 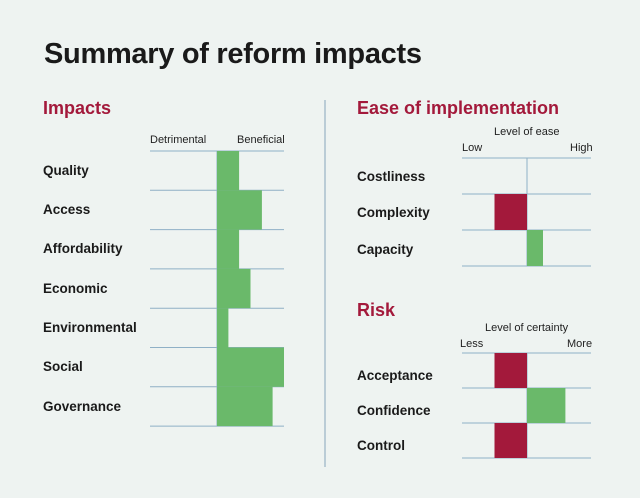 I want to click on row-label-costliness: Costliness, so click(x=391, y=176).